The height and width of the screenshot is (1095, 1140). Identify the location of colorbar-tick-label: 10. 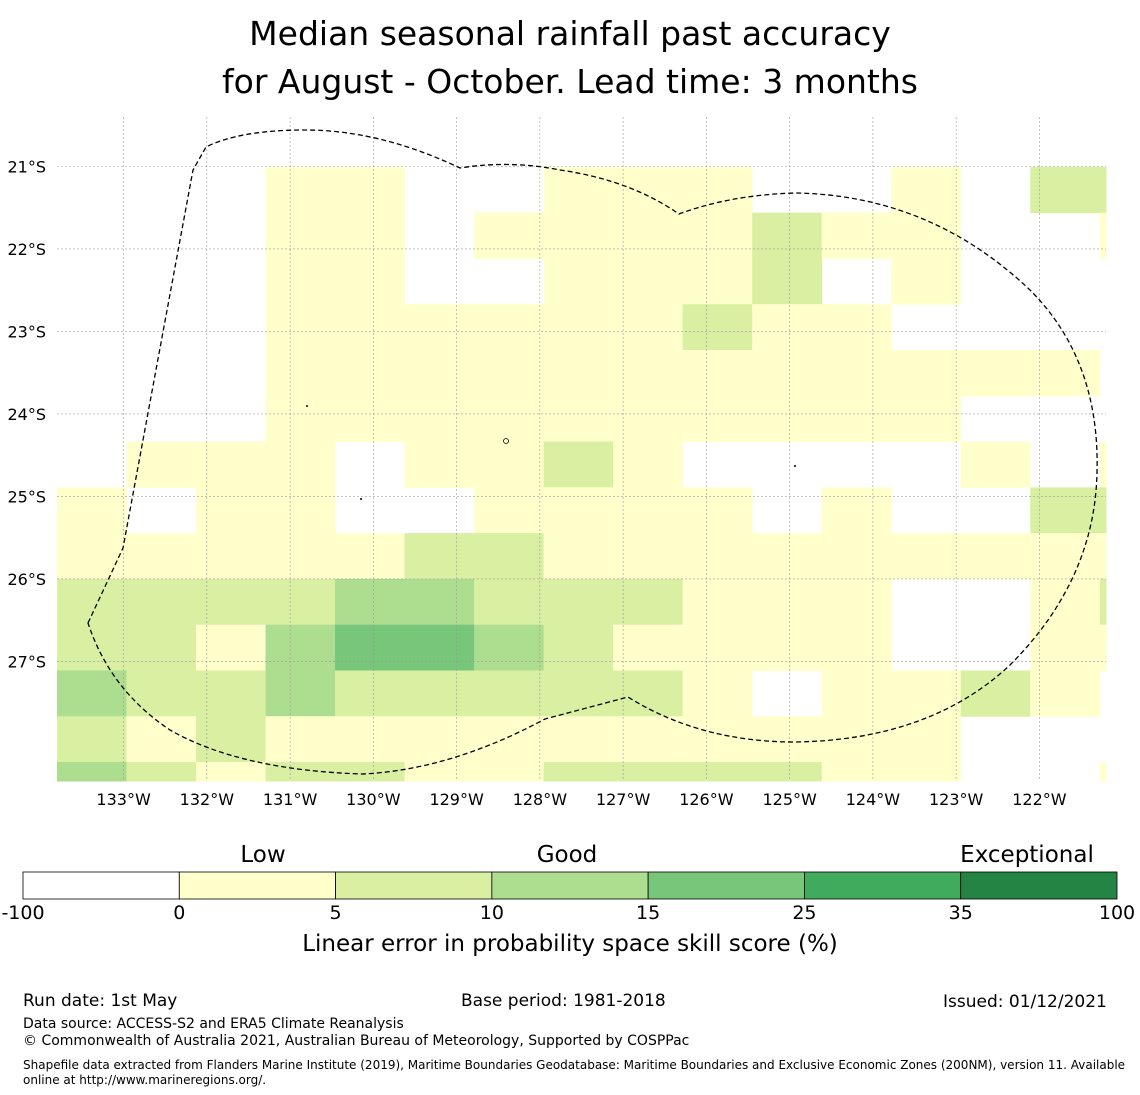
(491, 913).